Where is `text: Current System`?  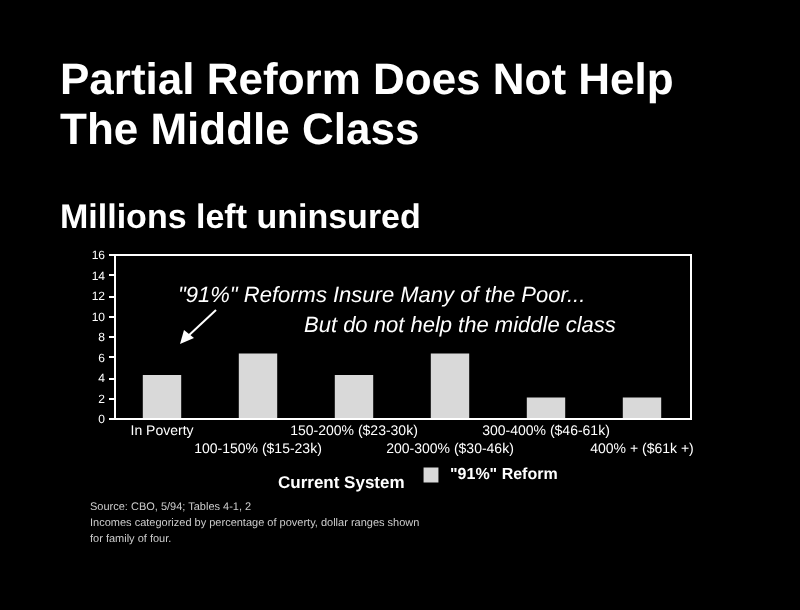
text: Current System is located at coordinates (342, 482).